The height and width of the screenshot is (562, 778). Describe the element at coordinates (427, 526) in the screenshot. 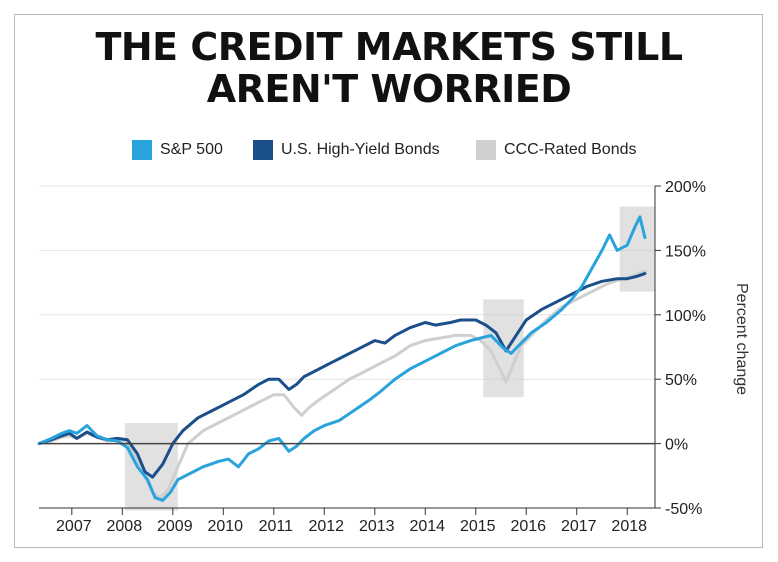

I see `x-tick-label-2014: 2014` at that location.